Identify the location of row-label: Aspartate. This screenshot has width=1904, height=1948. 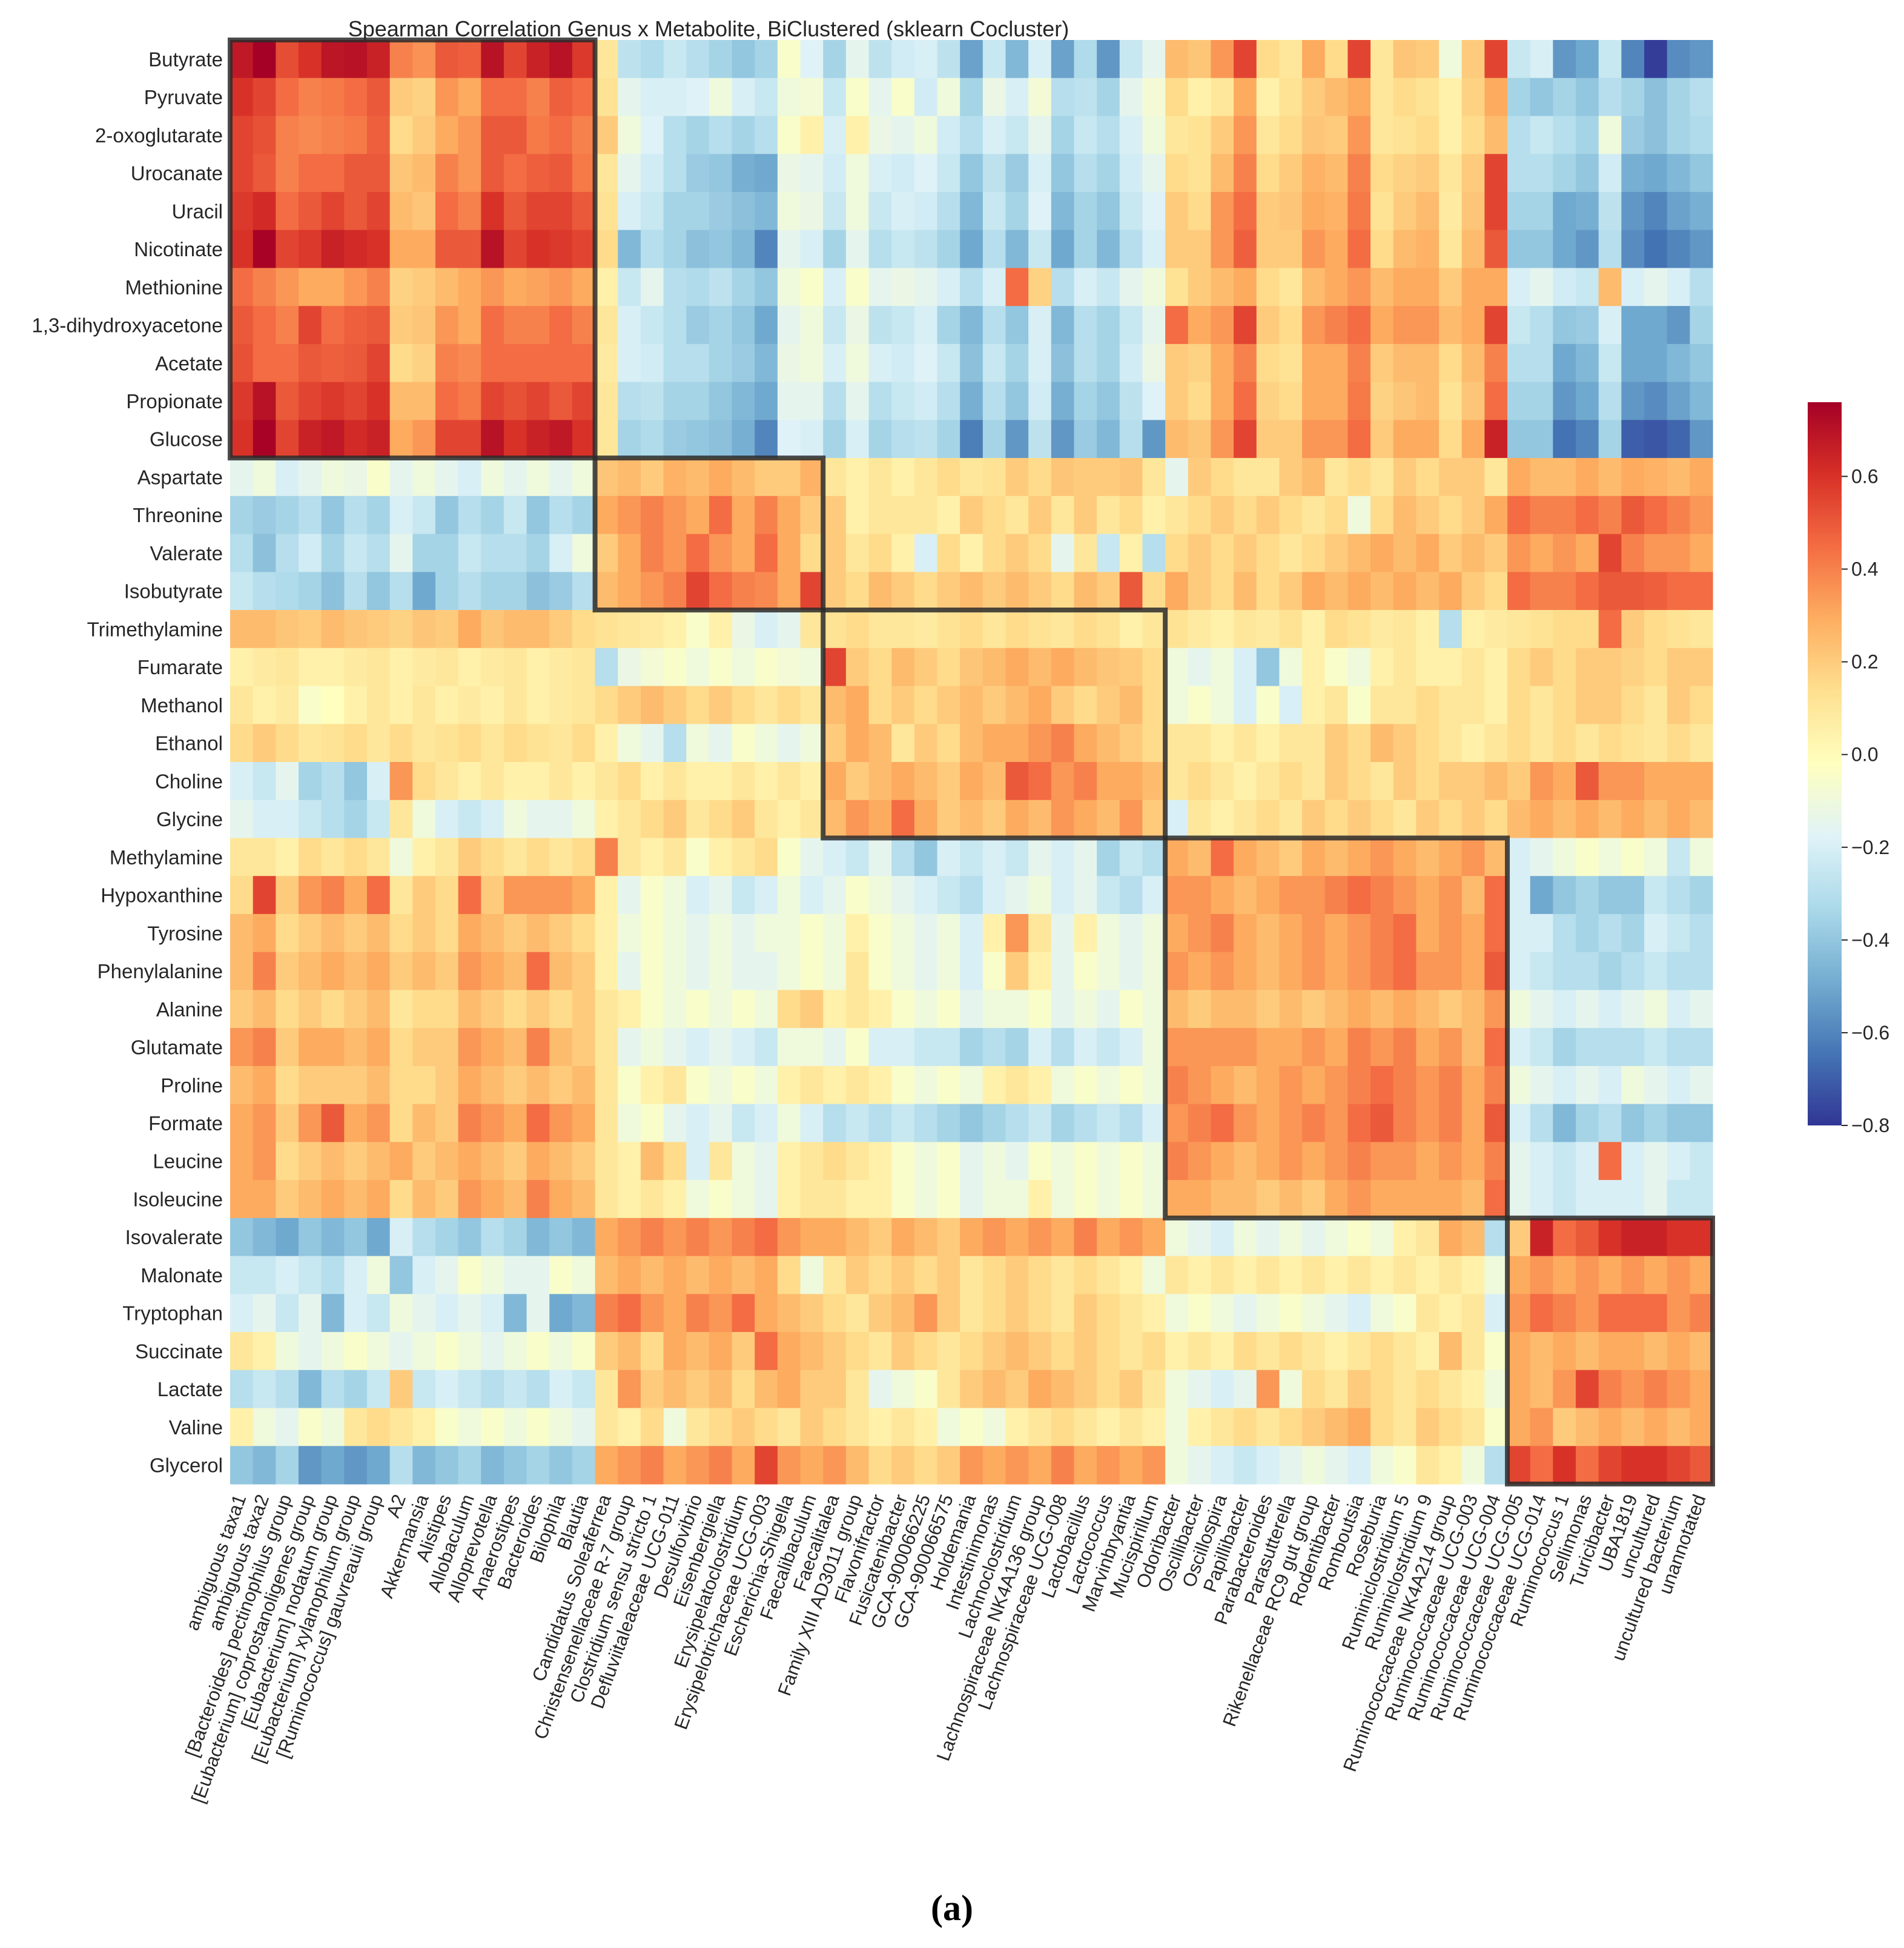
(180, 477).